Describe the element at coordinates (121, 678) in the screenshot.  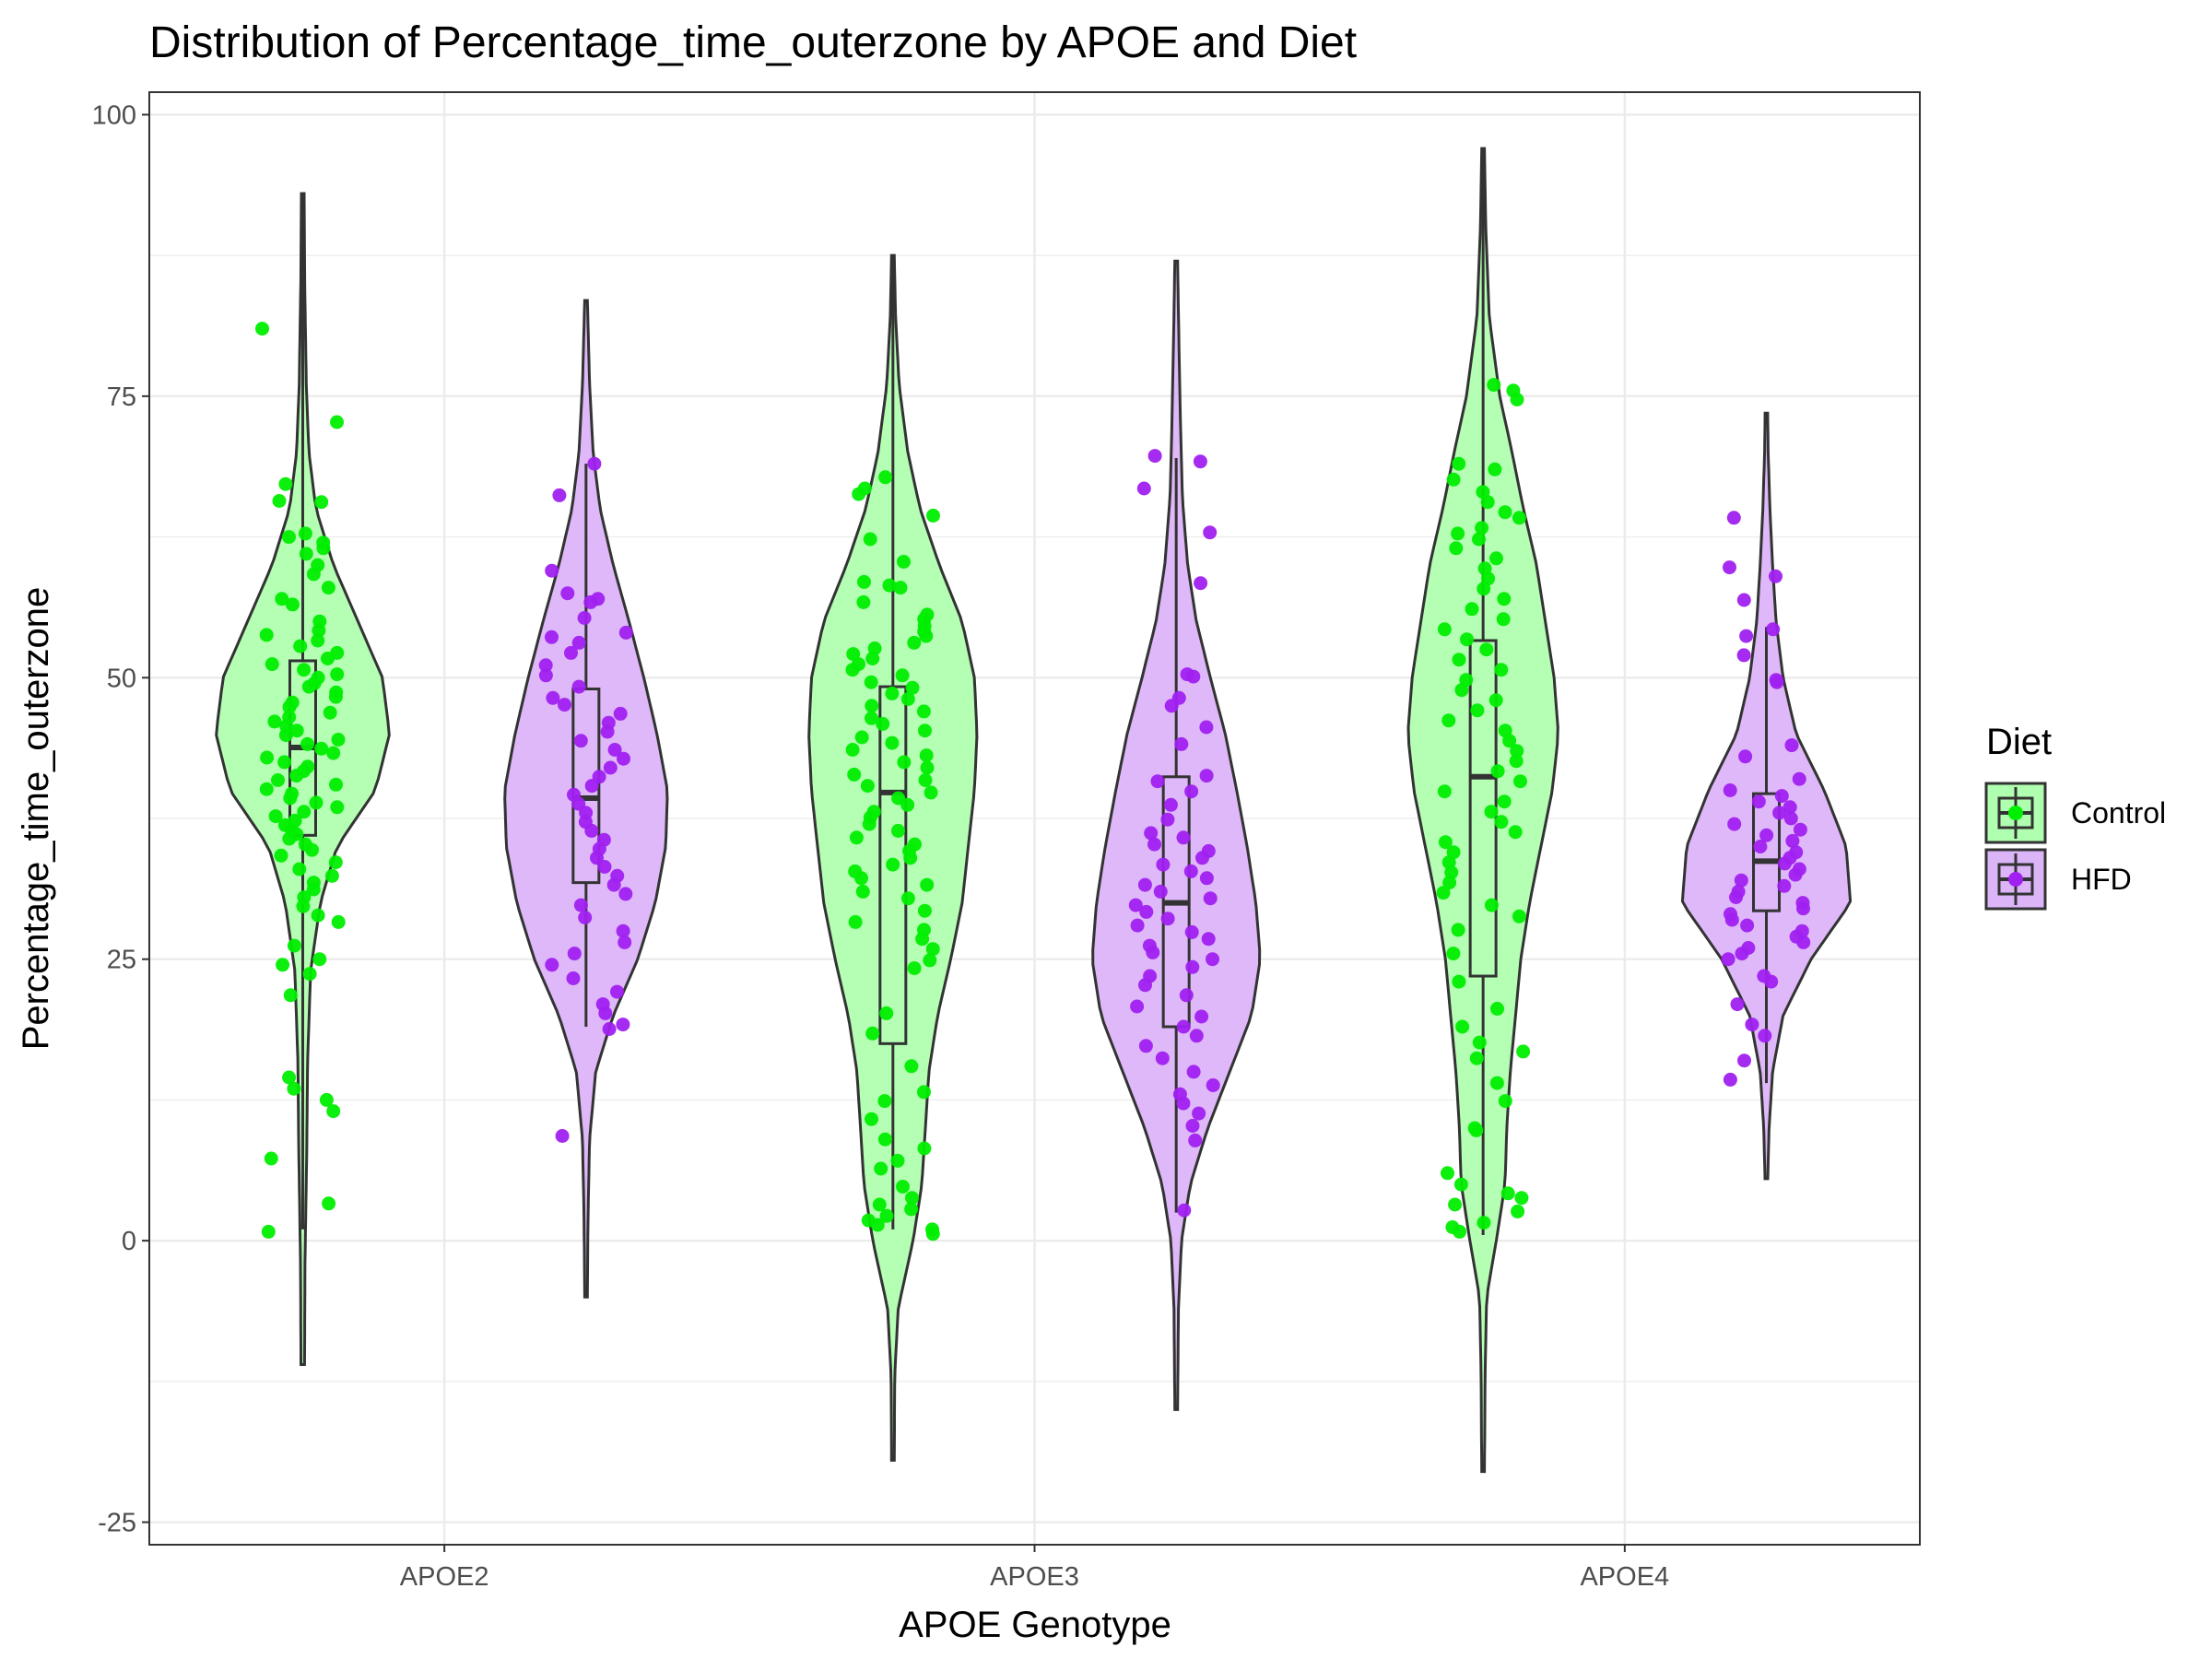
I see `y-tick-label: 50` at that location.